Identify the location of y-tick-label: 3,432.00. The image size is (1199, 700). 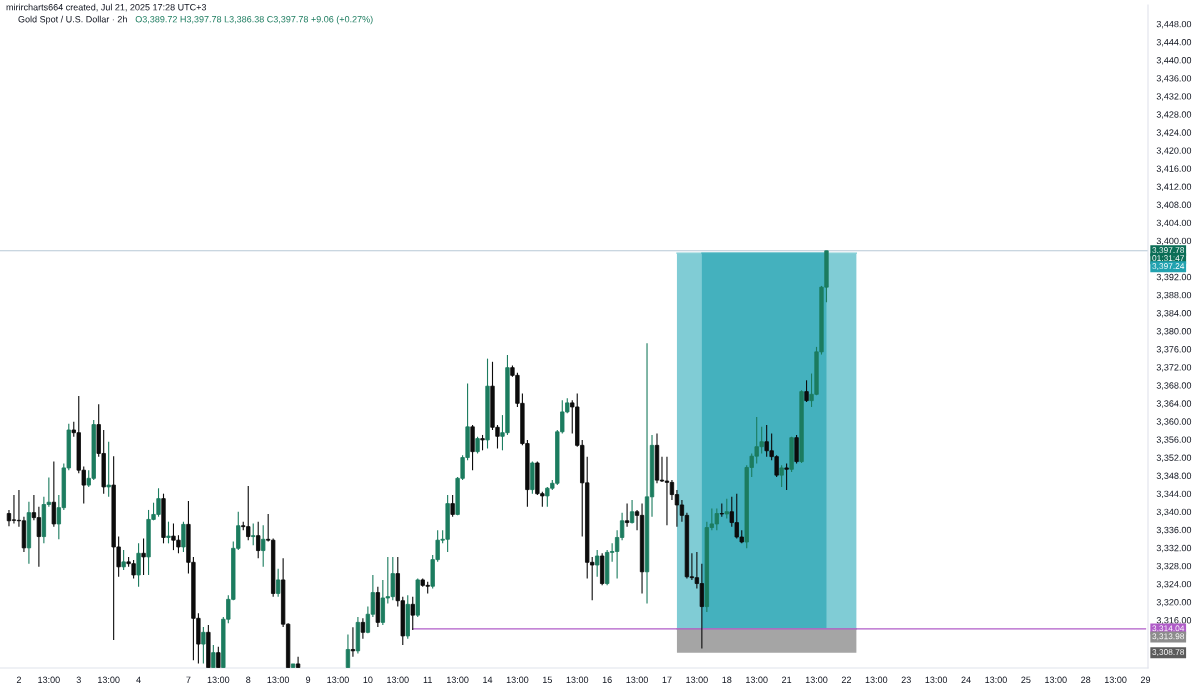
(1174, 97).